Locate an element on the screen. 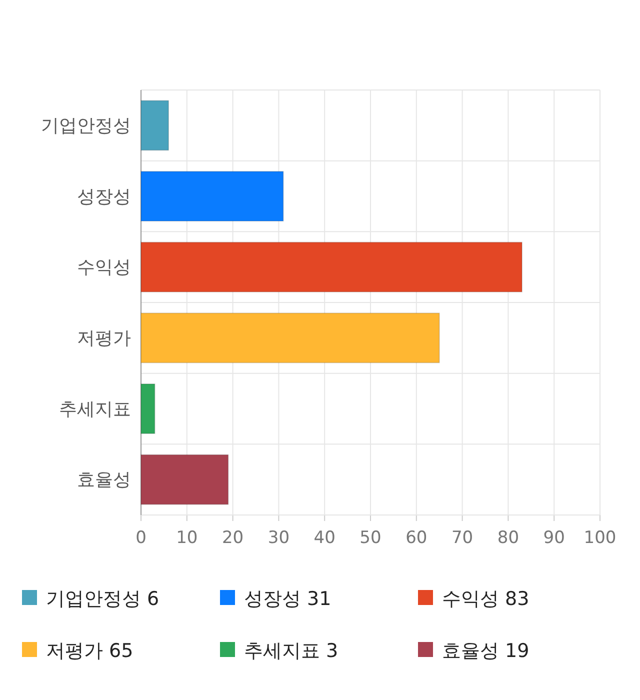 The width and height of the screenshot is (640, 700). x-tick-label: 10 is located at coordinates (187, 538).